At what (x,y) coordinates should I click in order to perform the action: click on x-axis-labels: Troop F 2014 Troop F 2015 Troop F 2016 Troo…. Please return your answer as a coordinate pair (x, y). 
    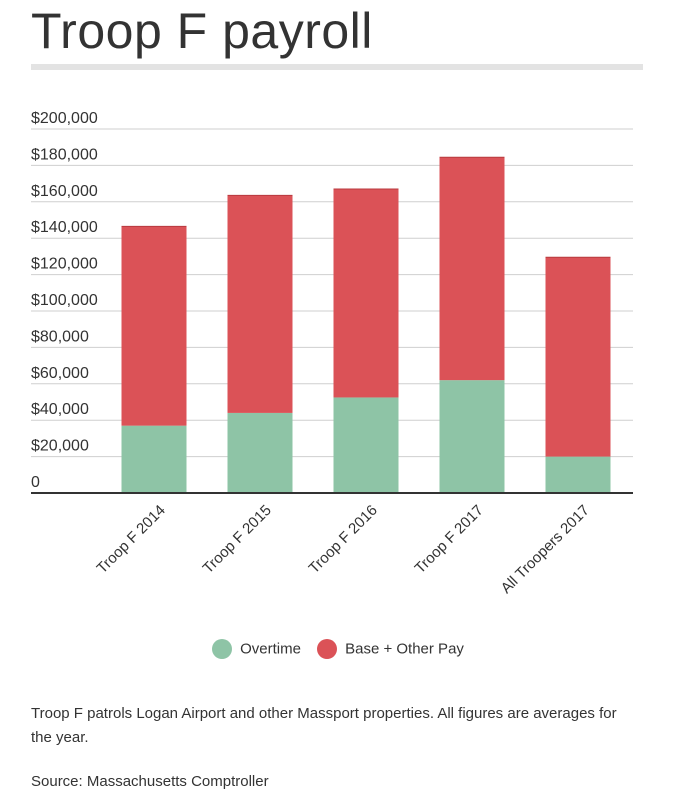
    Looking at the image, I should click on (343, 549).